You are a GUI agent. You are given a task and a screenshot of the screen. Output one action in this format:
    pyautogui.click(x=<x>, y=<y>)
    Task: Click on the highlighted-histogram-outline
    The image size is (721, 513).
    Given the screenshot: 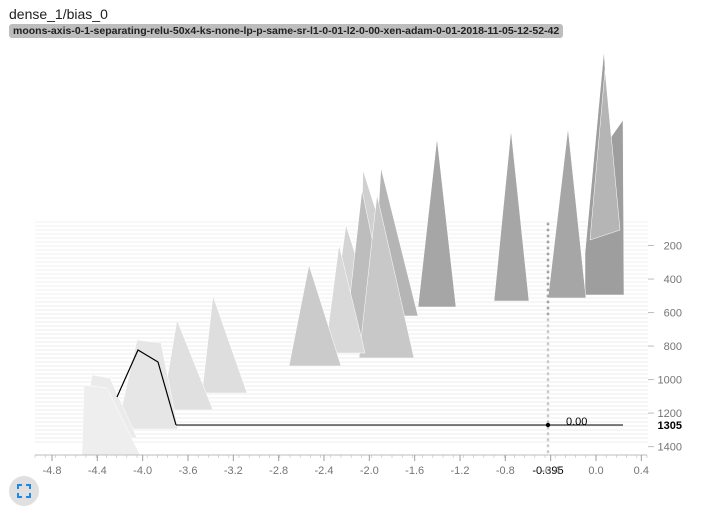 What is the action you would take?
    pyautogui.click(x=146, y=387)
    